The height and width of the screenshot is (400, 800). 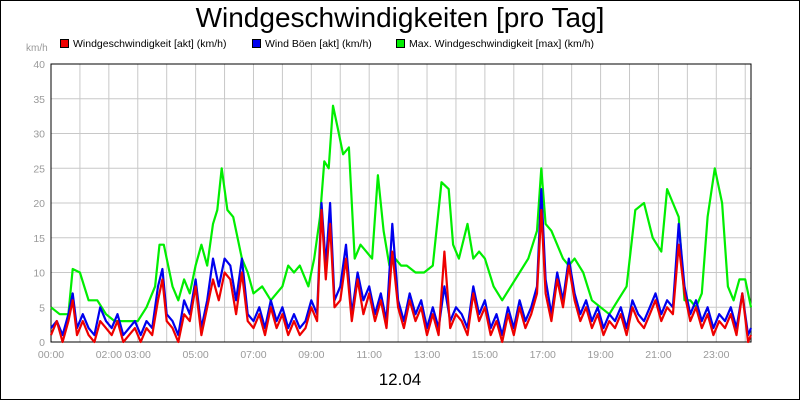 I want to click on legend-swatch-green, so click(x=400, y=43).